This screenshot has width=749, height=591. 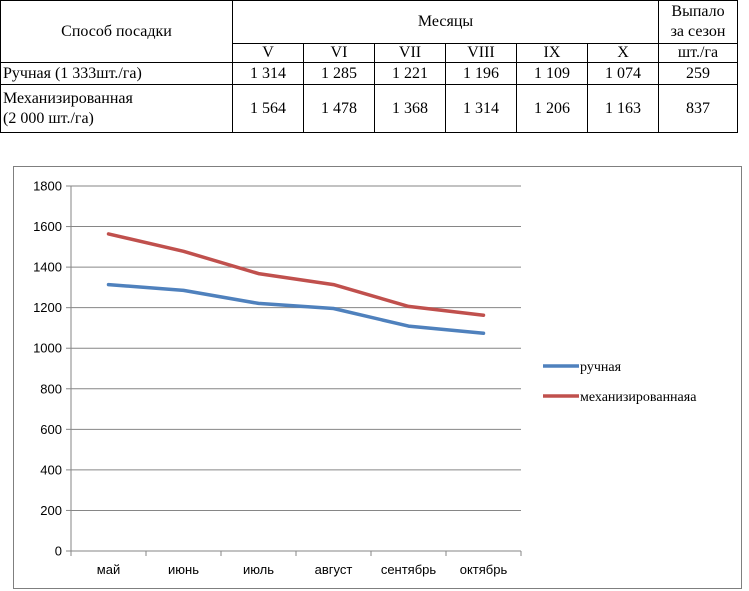 What do you see at coordinates (47, 267) in the screenshot?
I see `y-tick-label: 1400` at bounding box center [47, 267].